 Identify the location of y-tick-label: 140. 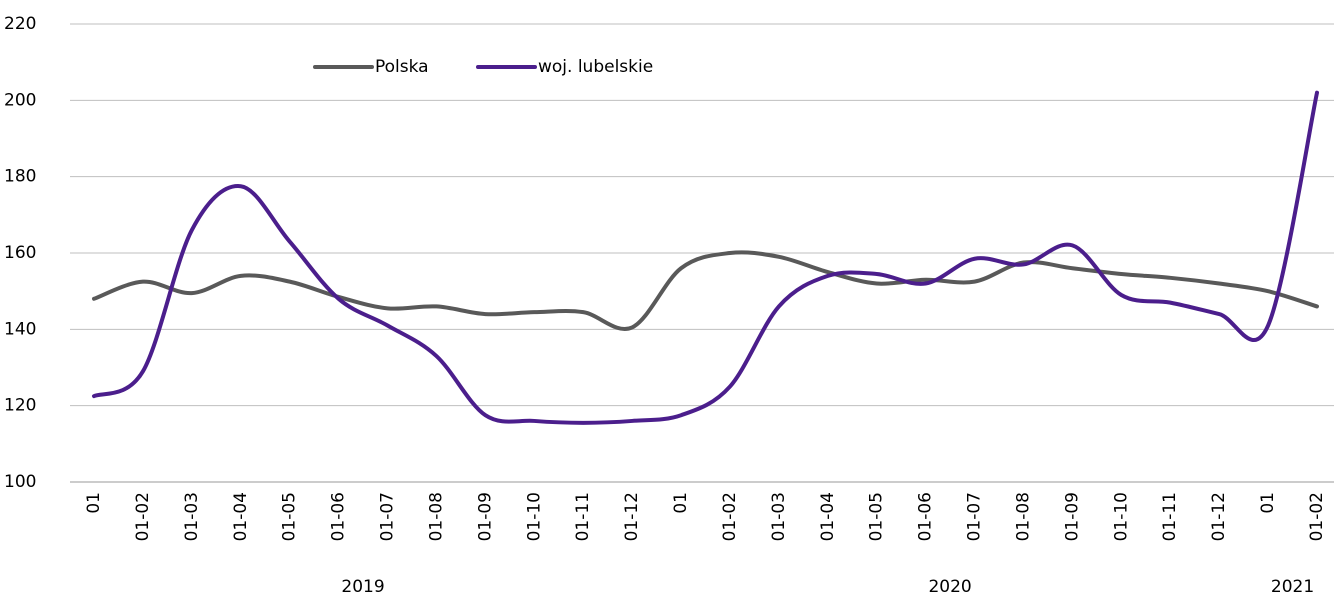
(20, 329).